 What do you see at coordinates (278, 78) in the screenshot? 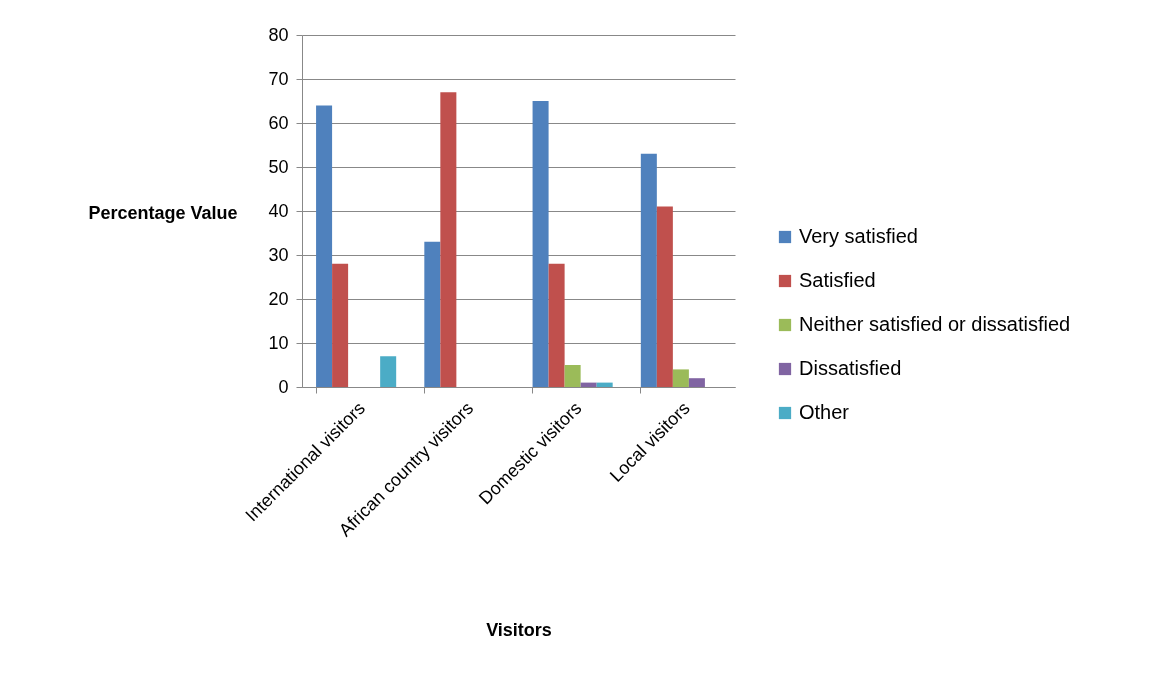
I see `y-tick-label: 70` at bounding box center [278, 78].